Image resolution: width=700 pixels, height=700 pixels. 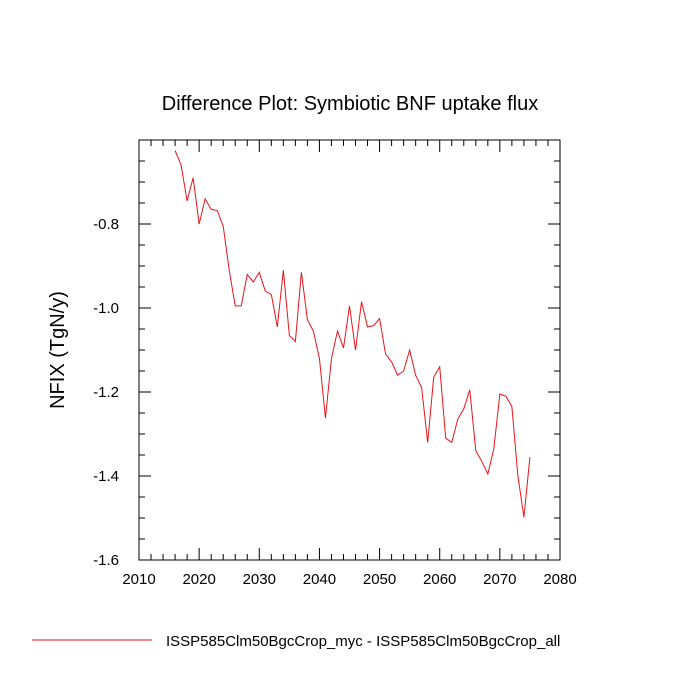 I want to click on y-tick-label: -1.6, so click(x=106, y=560).